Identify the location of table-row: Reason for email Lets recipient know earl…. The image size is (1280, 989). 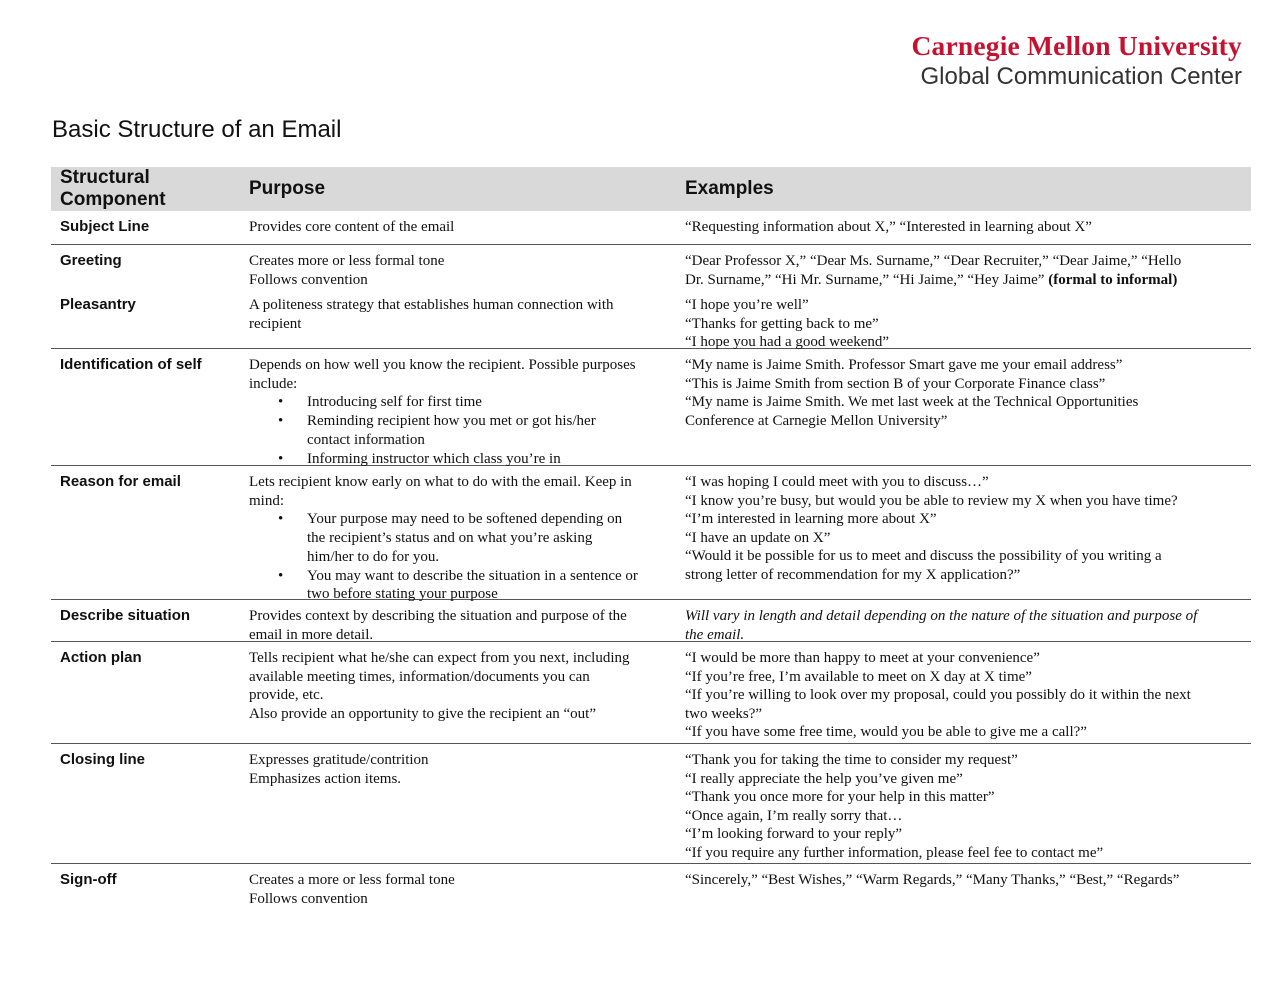
(651, 534).